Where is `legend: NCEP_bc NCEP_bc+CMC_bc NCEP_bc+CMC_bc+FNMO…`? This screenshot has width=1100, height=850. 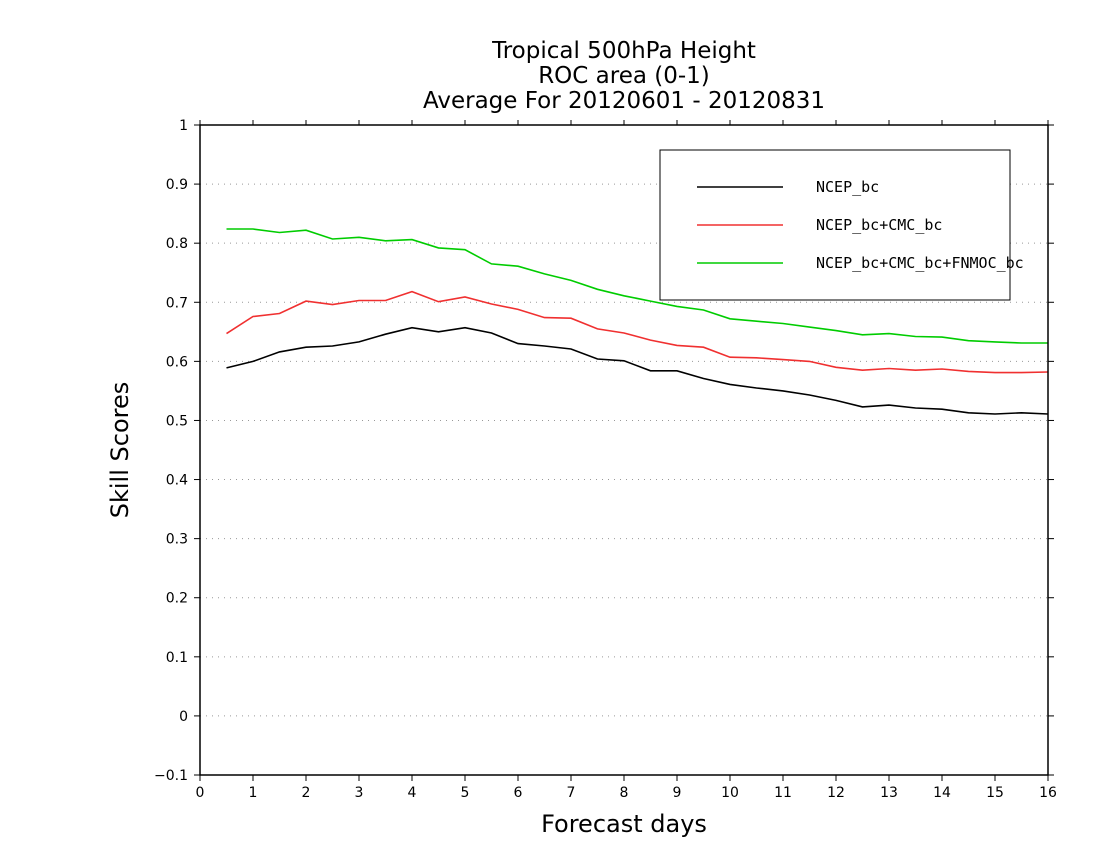 legend: NCEP_bc NCEP_bc+CMC_bc NCEP_bc+CMC_bc+FNMO… is located at coordinates (841, 225).